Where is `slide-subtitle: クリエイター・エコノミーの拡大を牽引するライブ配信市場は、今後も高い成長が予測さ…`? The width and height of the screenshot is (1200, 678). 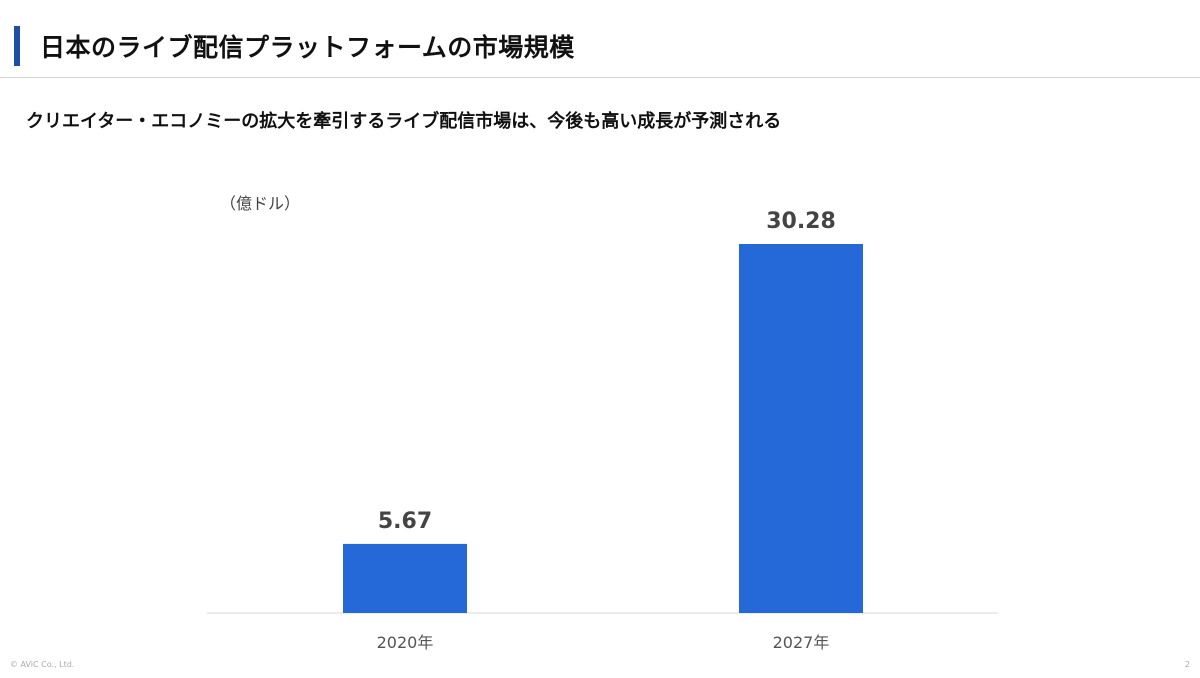
slide-subtitle: クリエイター・エコノミーの拡大を牽引するライブ配信市場は、今後も高い成長が予測さ… is located at coordinates (404, 121).